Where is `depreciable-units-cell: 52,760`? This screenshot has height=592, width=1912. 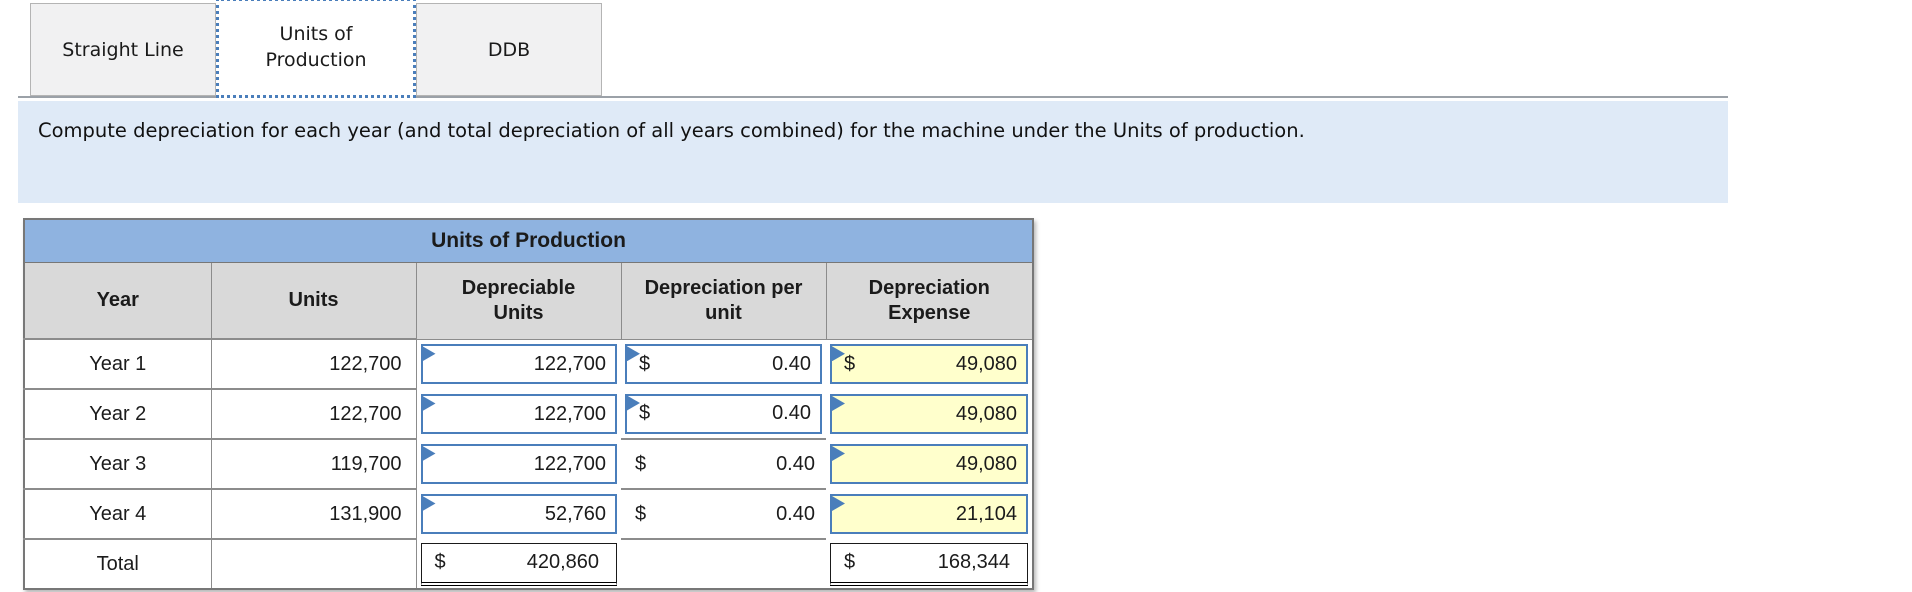 depreciable-units-cell: 52,760 is located at coordinates (518, 514).